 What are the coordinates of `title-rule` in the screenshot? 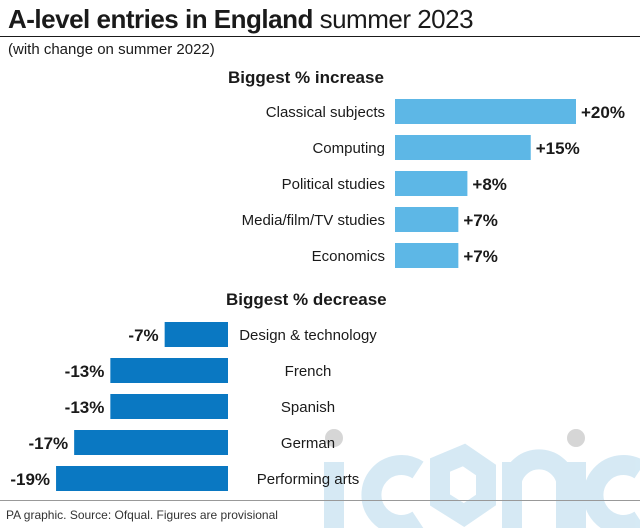 It's located at (320, 36).